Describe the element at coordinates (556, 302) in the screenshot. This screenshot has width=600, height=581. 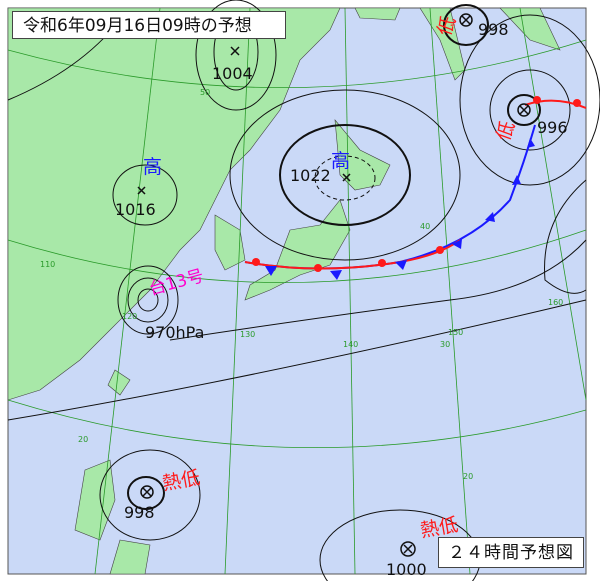
I see `lon-label: 160` at that location.